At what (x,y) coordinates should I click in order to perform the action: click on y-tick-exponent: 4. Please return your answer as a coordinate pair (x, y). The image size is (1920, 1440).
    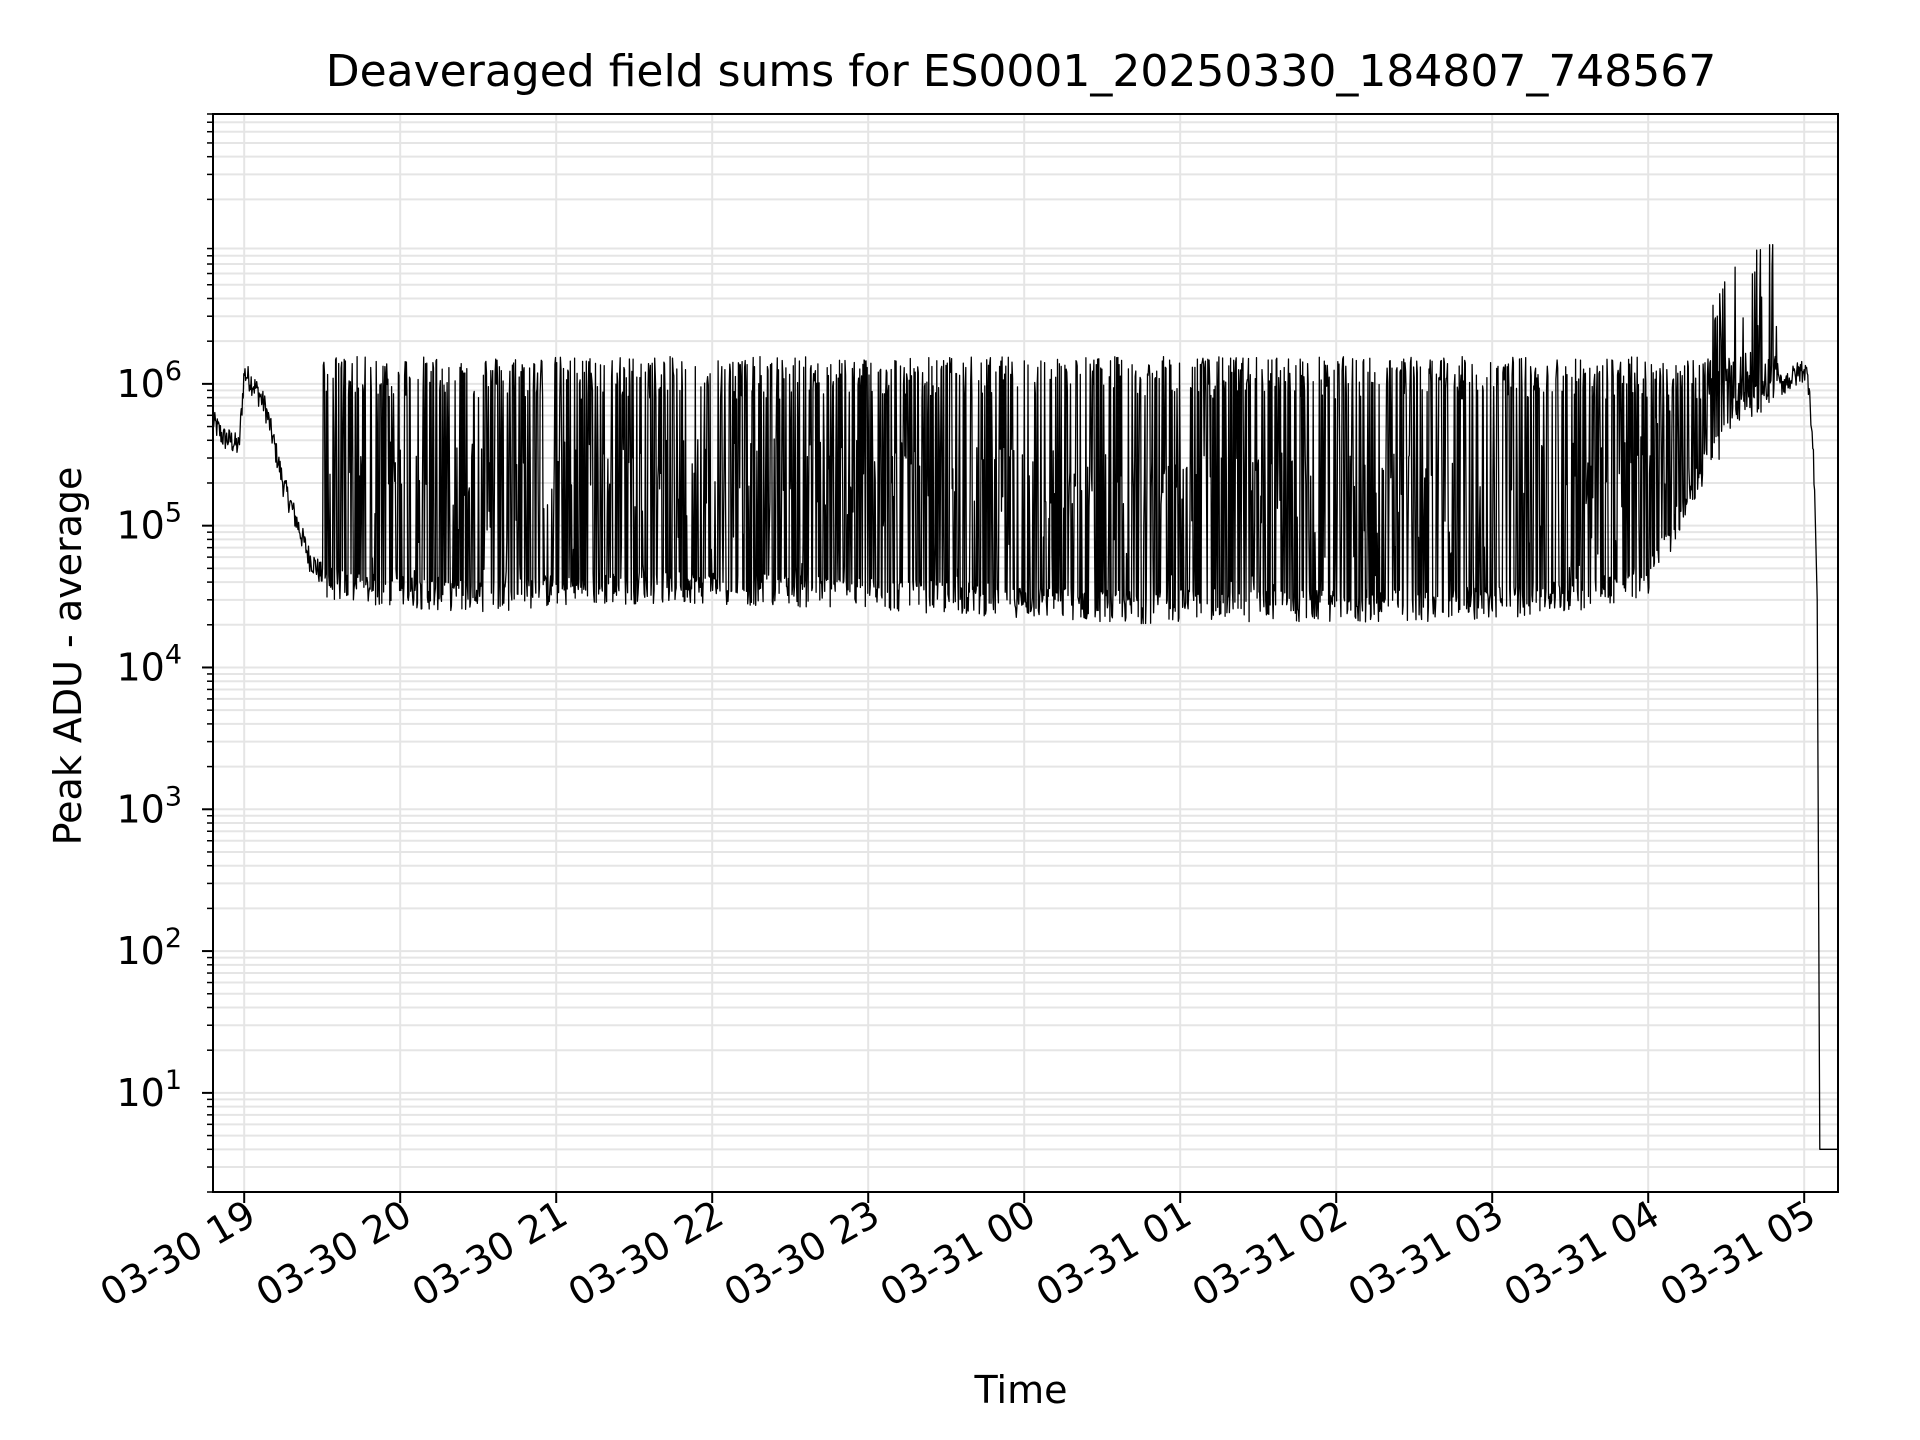
    Looking at the image, I should click on (173, 654).